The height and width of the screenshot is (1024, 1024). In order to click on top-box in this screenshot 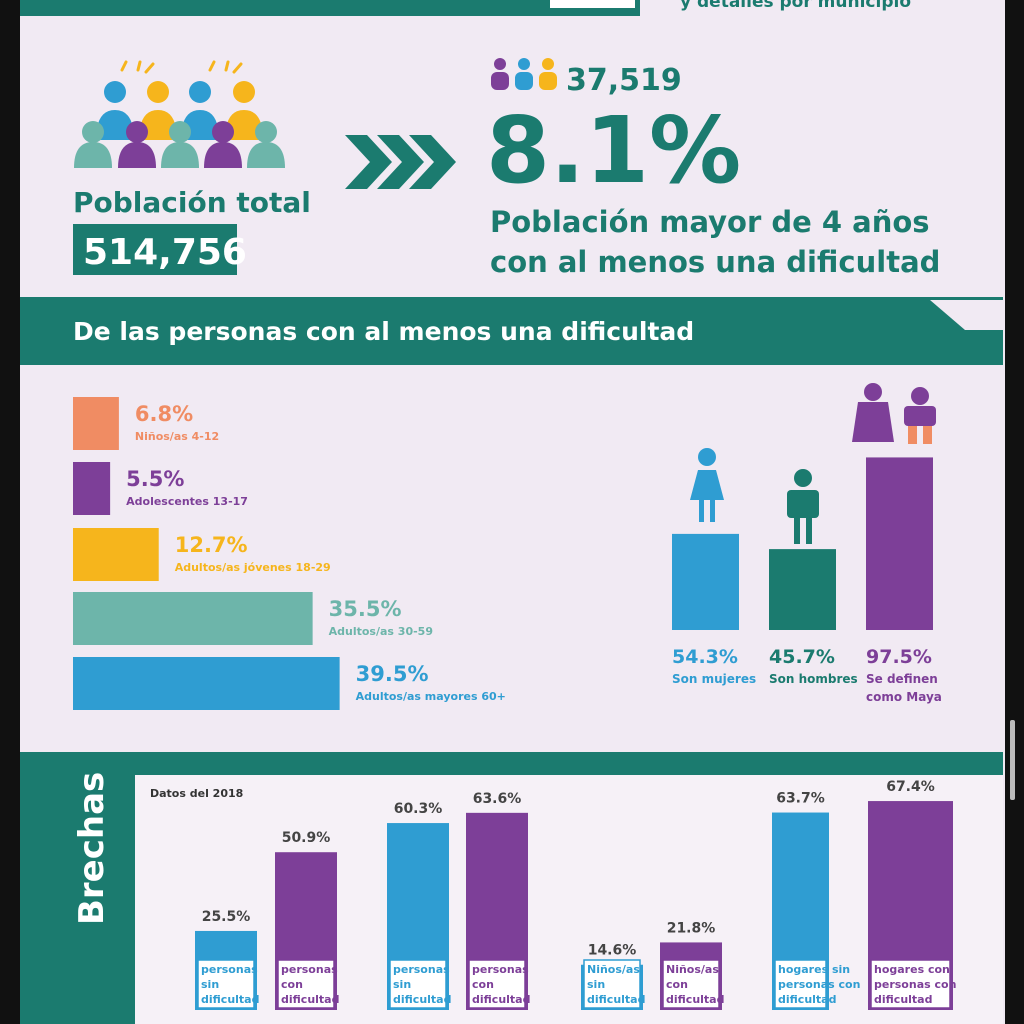, I will do `click(592, 4)`.